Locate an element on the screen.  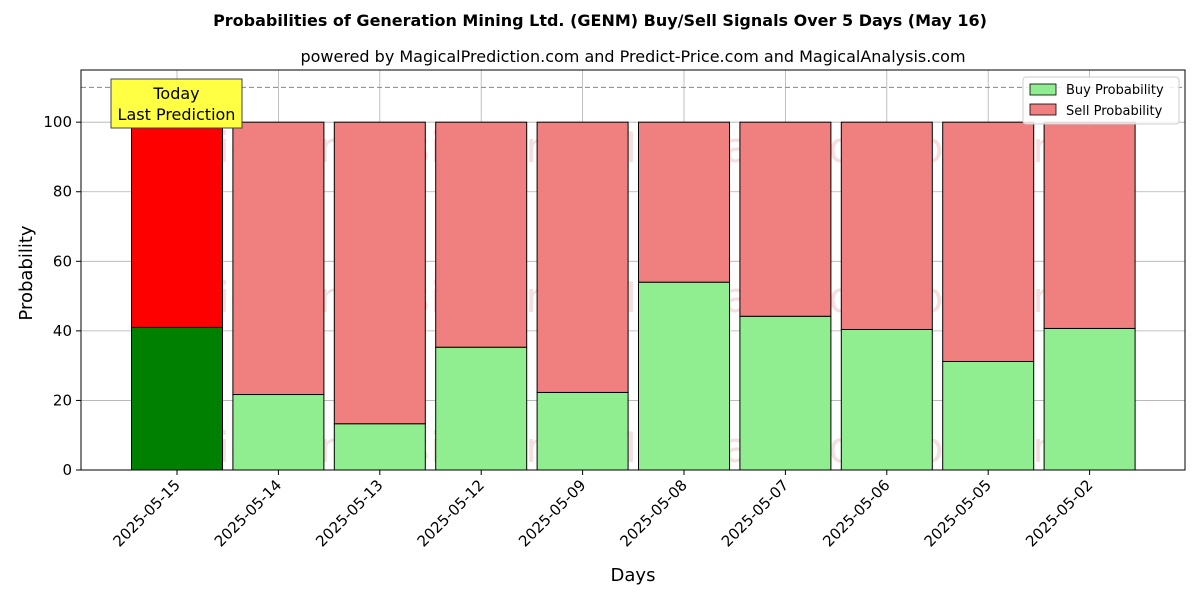
y-tick-label-100: 100 is located at coordinates (57, 122).